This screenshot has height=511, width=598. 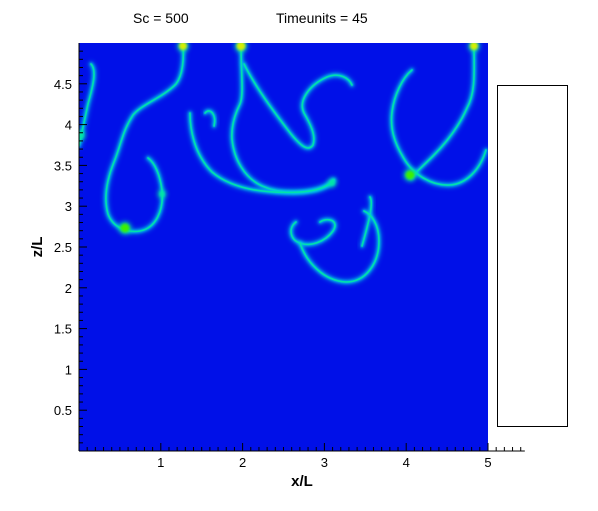 What do you see at coordinates (487, 462) in the screenshot?
I see `x-tick-label: 5` at bounding box center [487, 462].